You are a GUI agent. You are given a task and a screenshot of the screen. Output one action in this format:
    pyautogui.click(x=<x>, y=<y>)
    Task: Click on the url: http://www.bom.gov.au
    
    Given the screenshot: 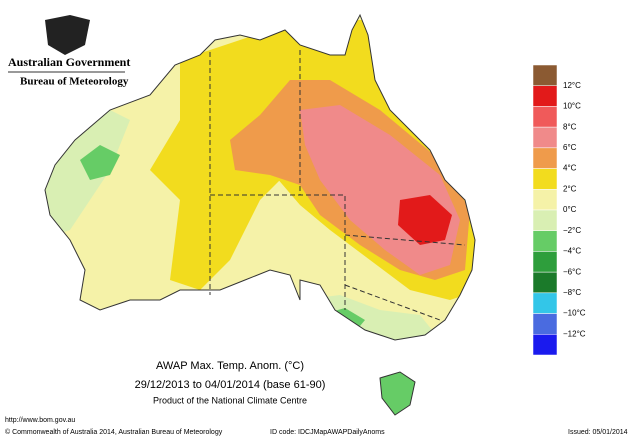 What is the action you would take?
    pyautogui.click(x=40, y=420)
    